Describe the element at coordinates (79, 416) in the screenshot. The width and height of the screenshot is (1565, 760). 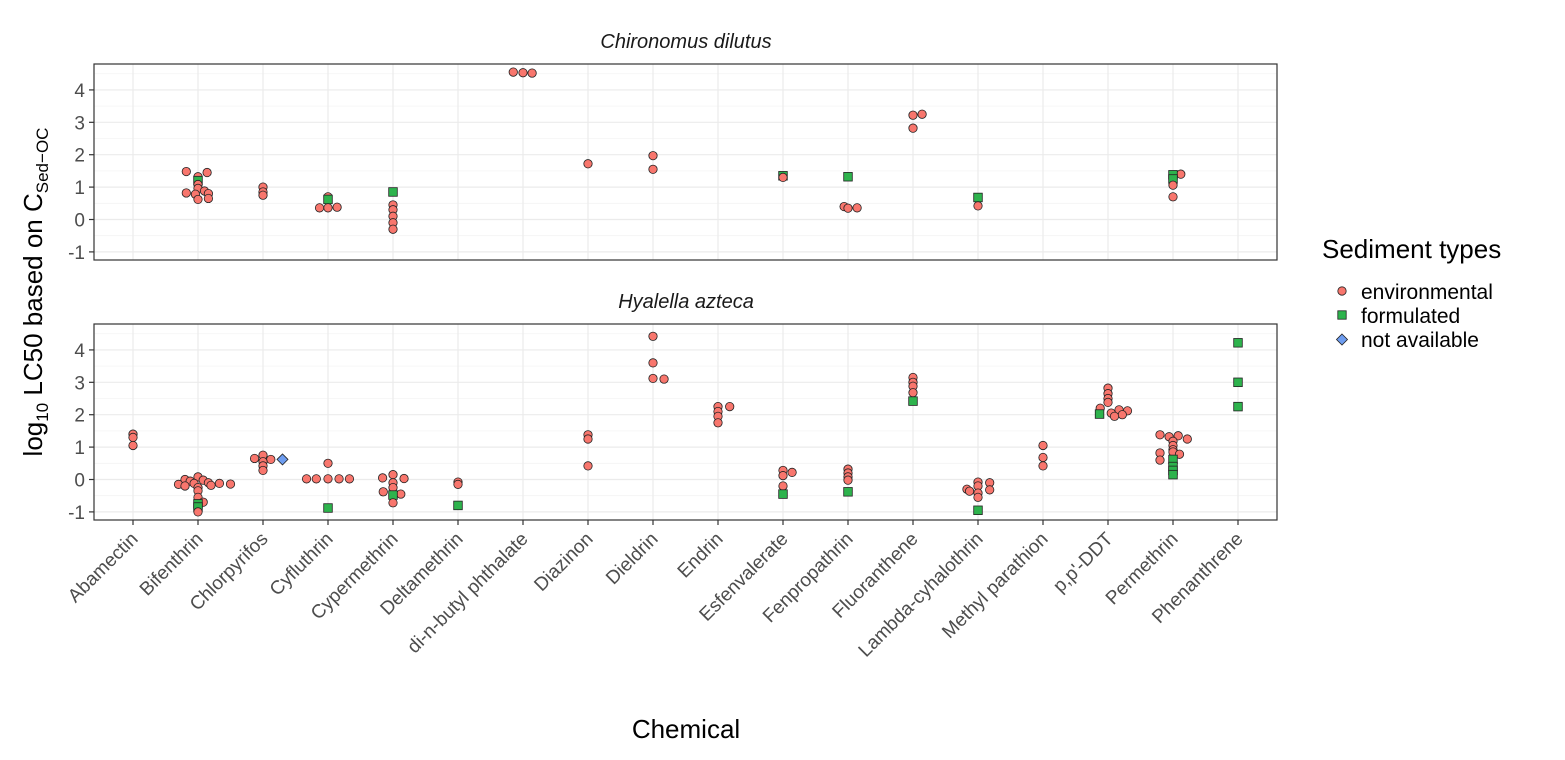
I see `y-tick-label: 2` at that location.